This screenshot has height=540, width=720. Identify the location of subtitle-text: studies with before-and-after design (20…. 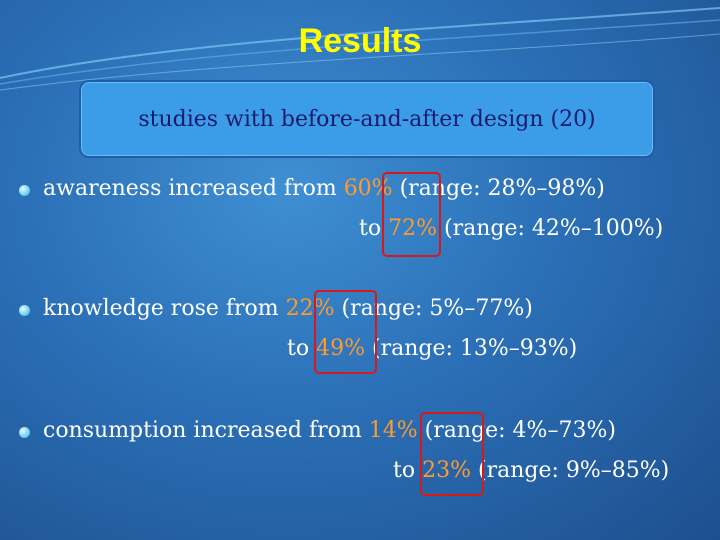
(367, 119).